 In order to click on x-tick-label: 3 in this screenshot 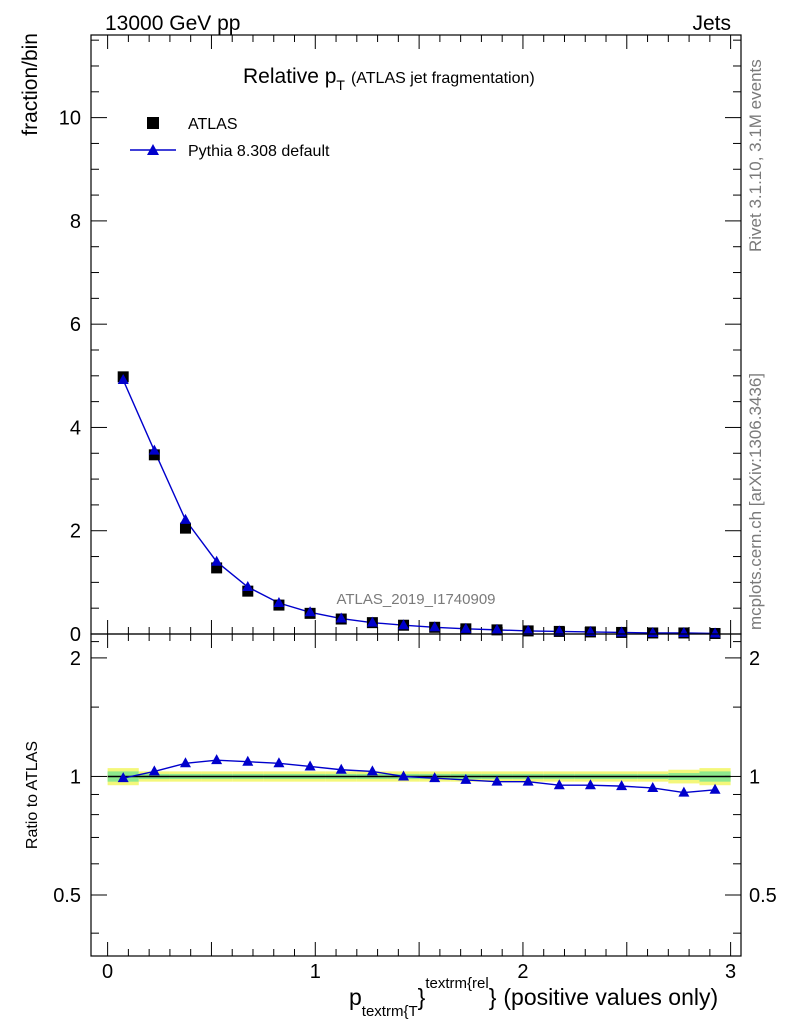, I will do `click(730, 972)`.